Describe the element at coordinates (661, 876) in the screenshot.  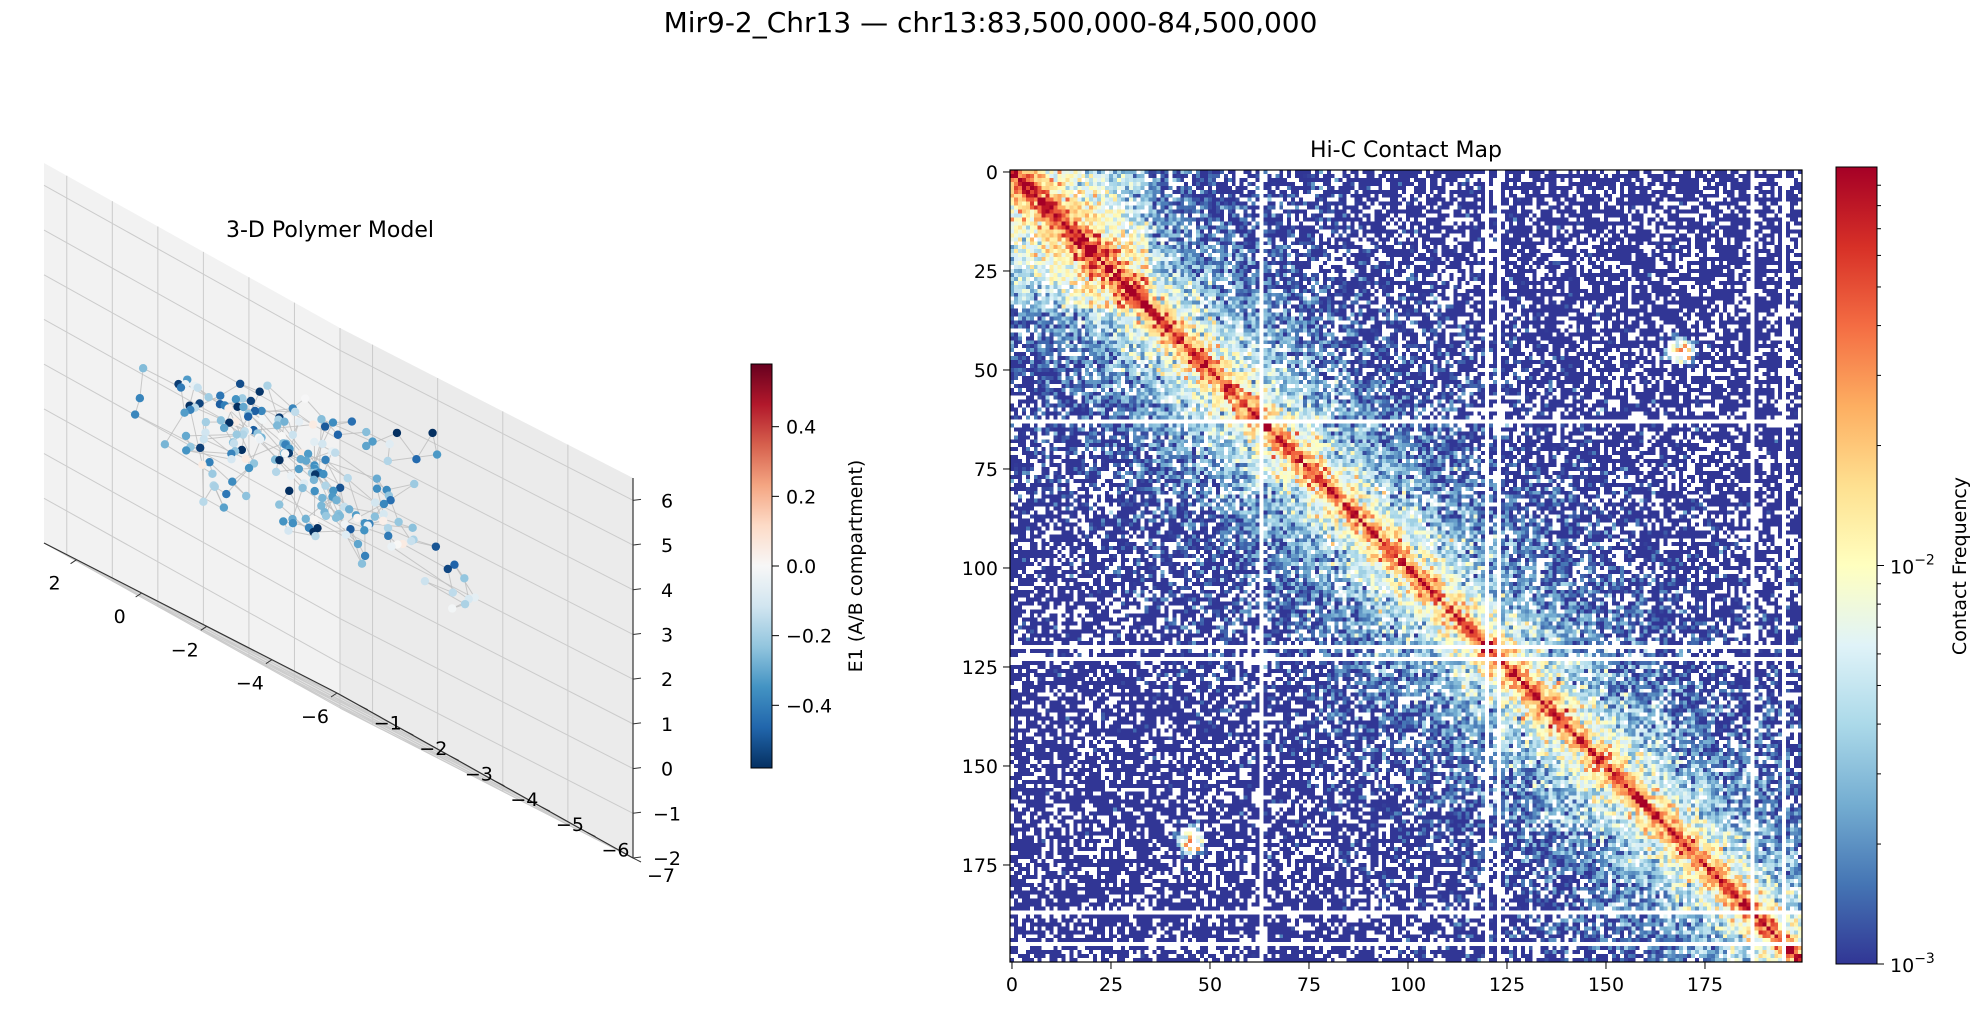
I see `y-tick-label: −7` at that location.